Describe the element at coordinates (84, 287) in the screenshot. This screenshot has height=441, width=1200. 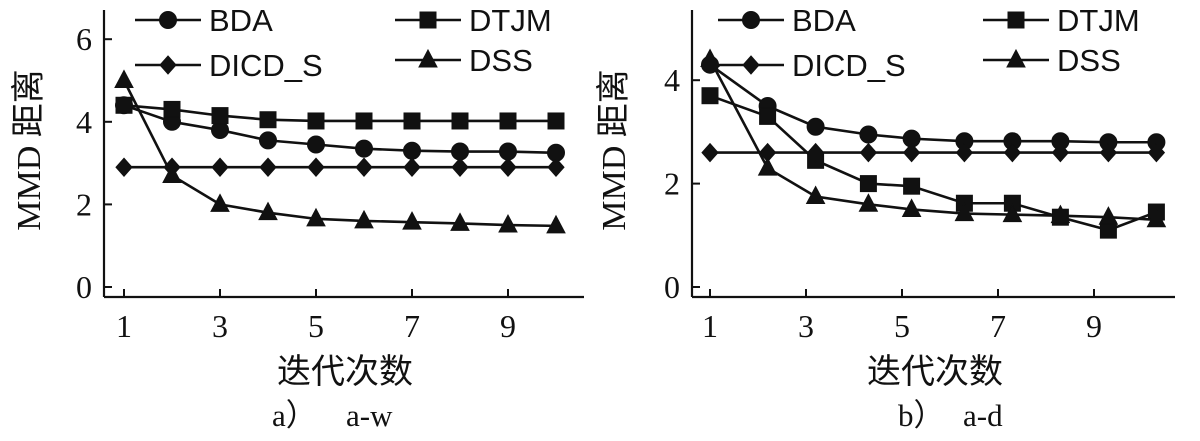
I see `y-tick-label: 0` at that location.